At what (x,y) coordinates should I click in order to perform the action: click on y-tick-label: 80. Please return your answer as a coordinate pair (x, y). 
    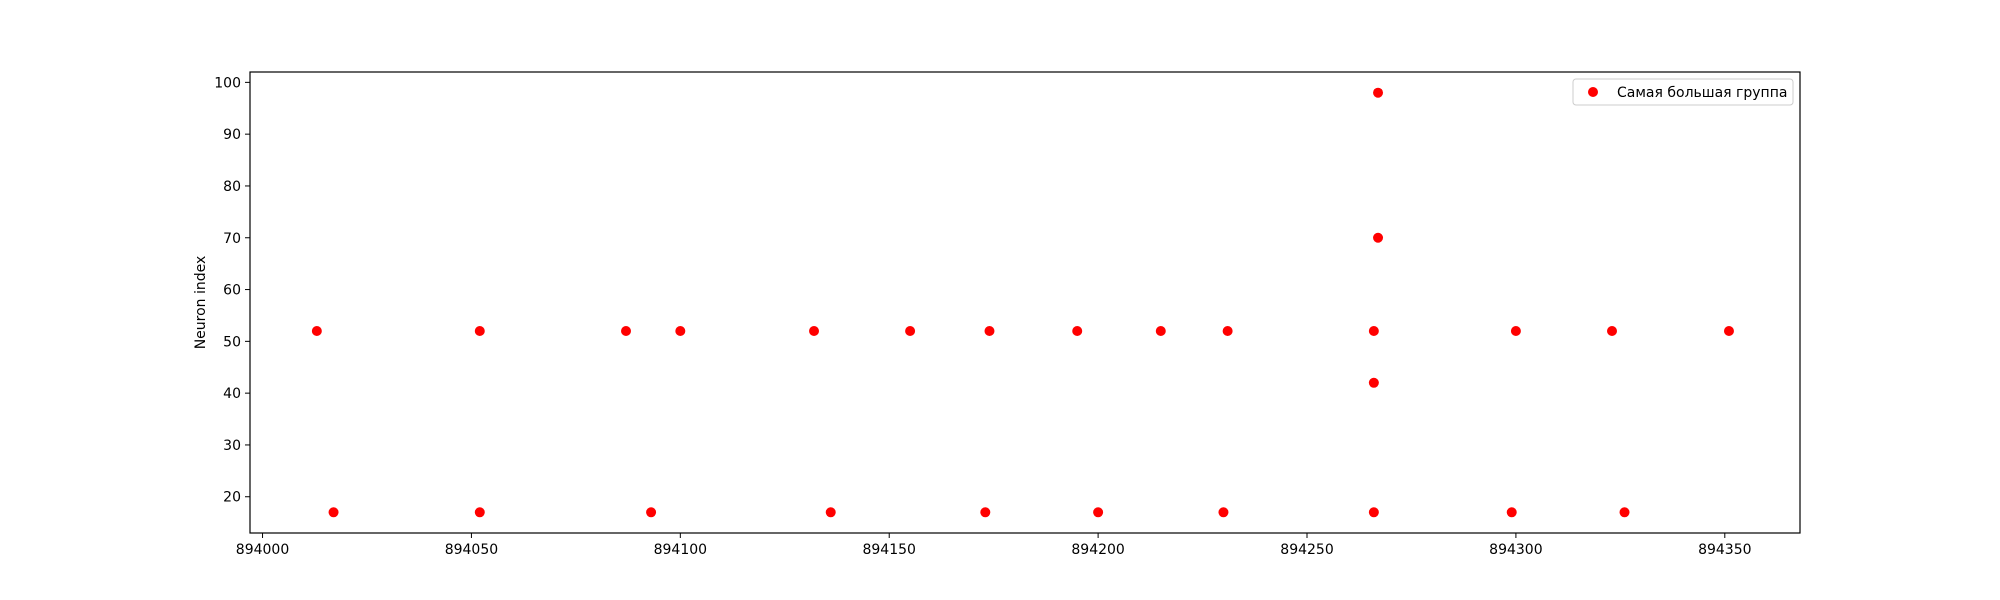
    Looking at the image, I should click on (232, 187).